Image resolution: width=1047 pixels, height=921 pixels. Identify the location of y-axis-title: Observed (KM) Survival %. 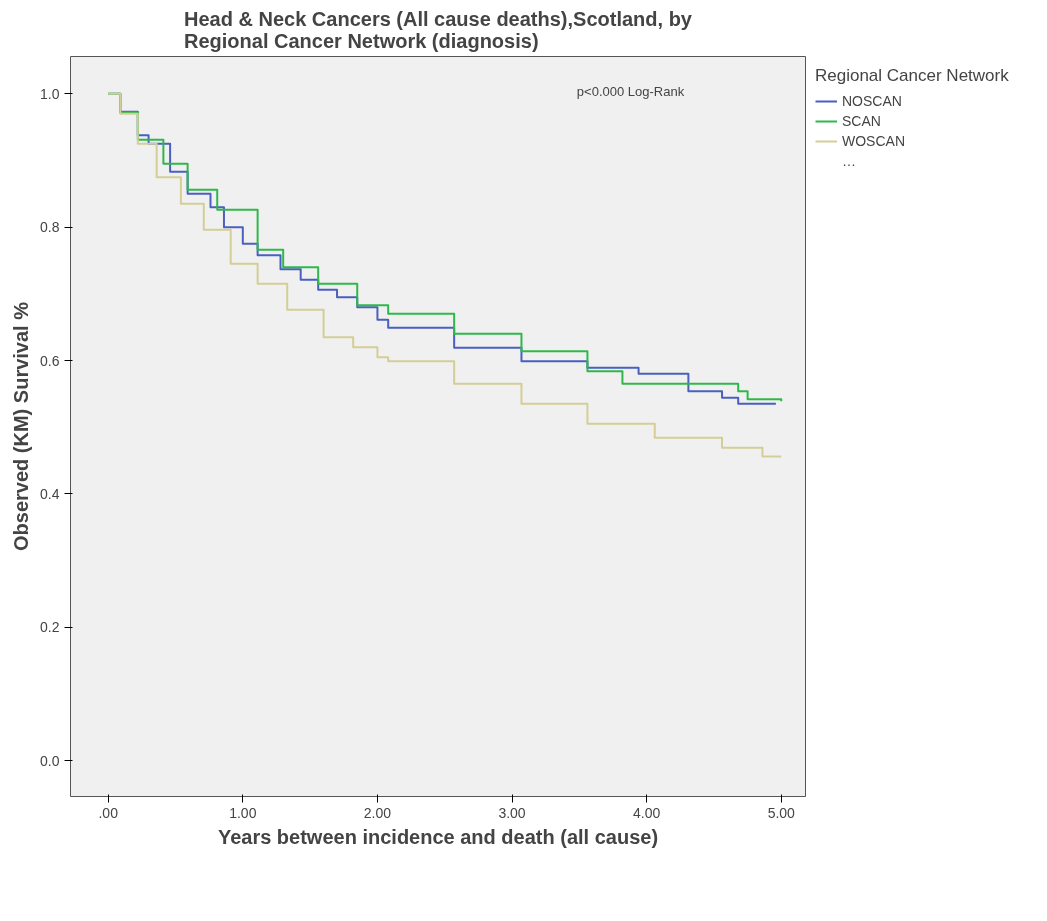
(21, 426).